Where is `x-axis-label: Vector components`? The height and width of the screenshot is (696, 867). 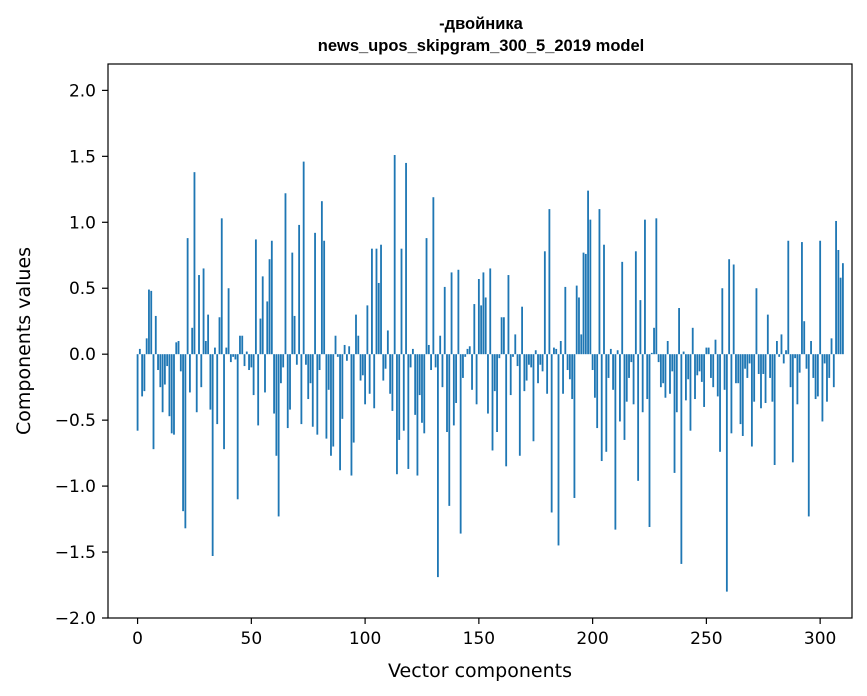 x-axis-label: Vector components is located at coordinates (480, 671).